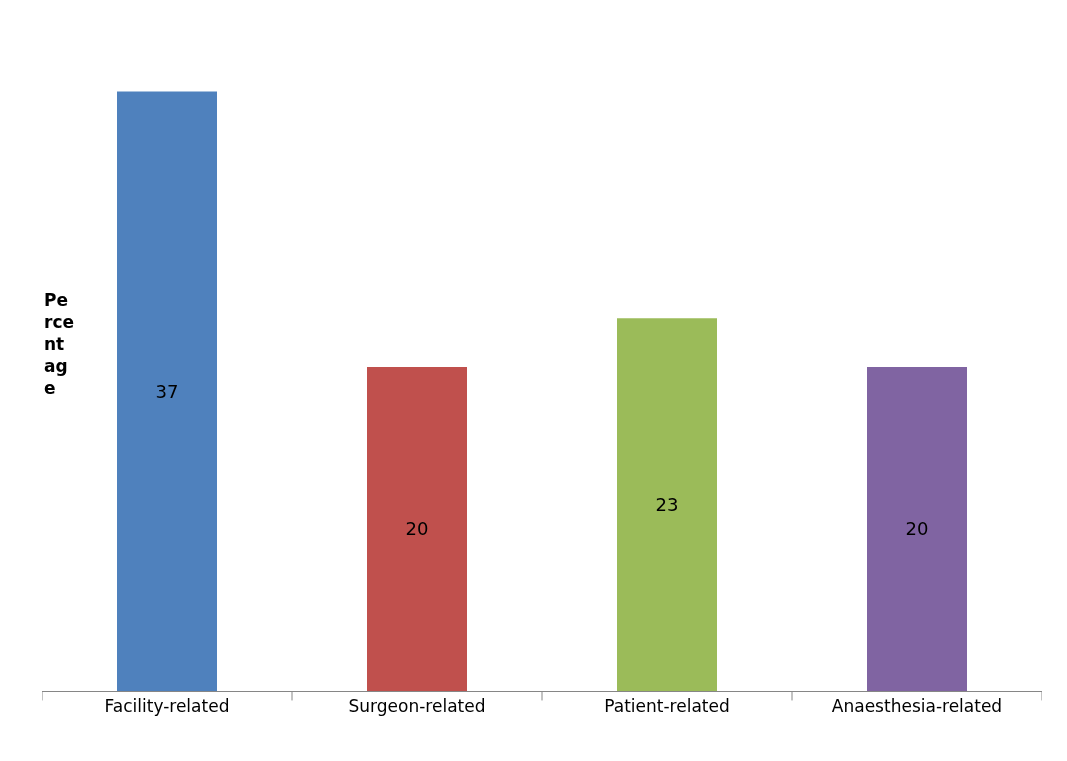 The image size is (1067, 761). I want to click on x-tick-label: Facility-related, so click(167, 706).